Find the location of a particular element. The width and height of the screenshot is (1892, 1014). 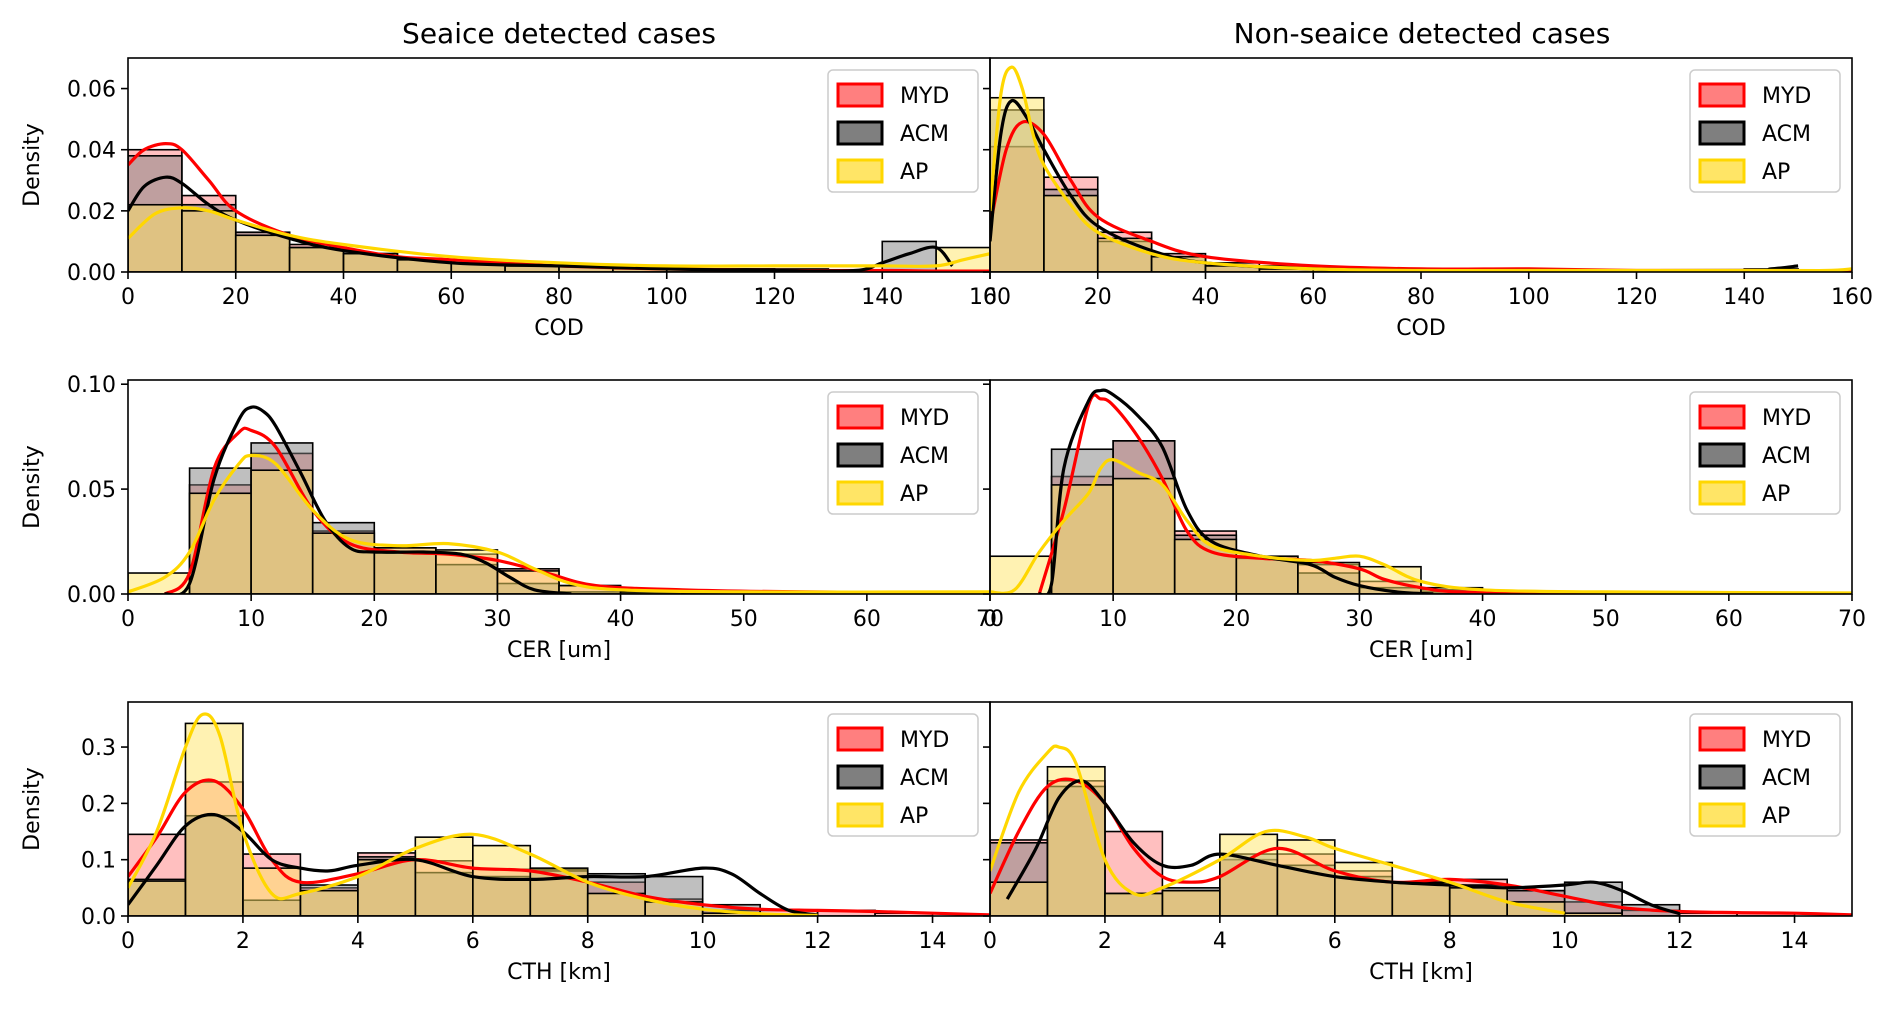

y-tick-label: 0.05 is located at coordinates (91, 490).